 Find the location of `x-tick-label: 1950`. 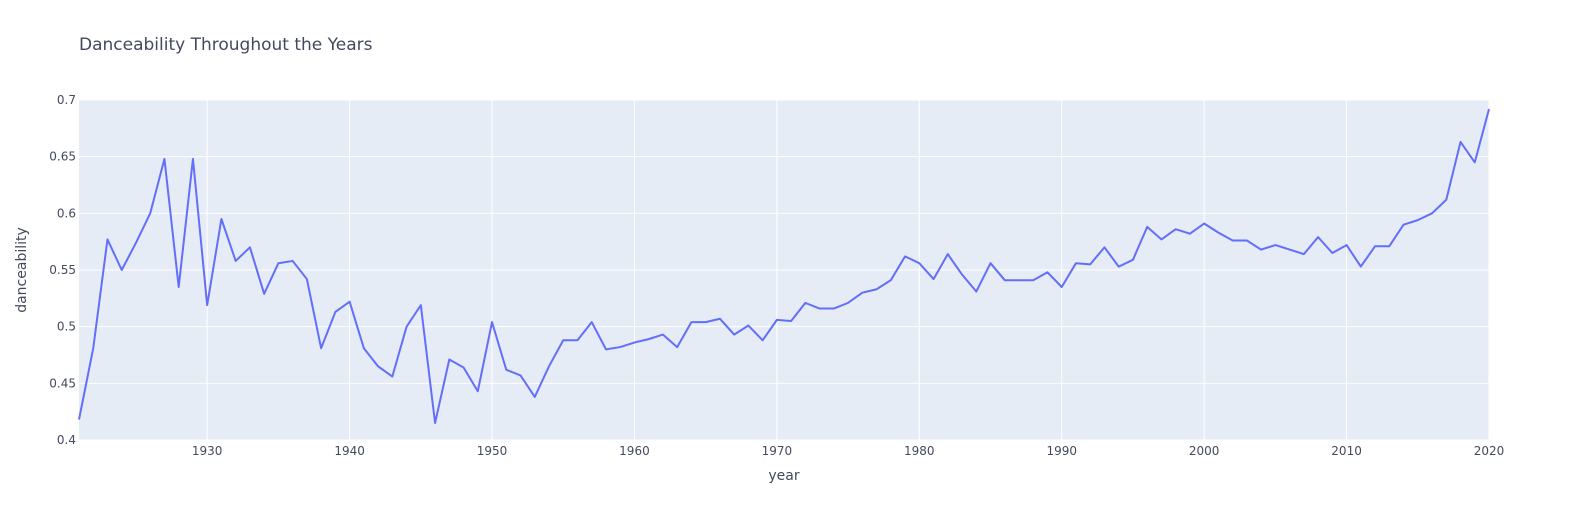

x-tick-label: 1950 is located at coordinates (492, 451).